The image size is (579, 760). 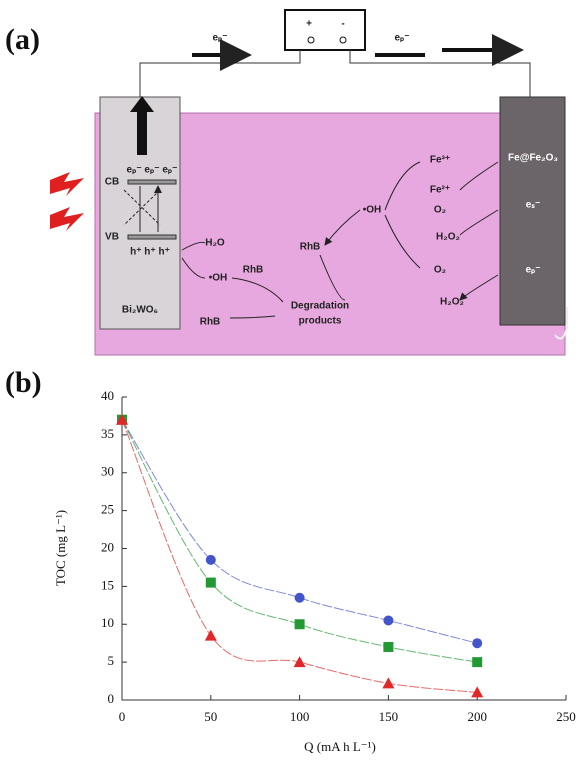 I want to click on power-supply, so click(x=325, y=30).